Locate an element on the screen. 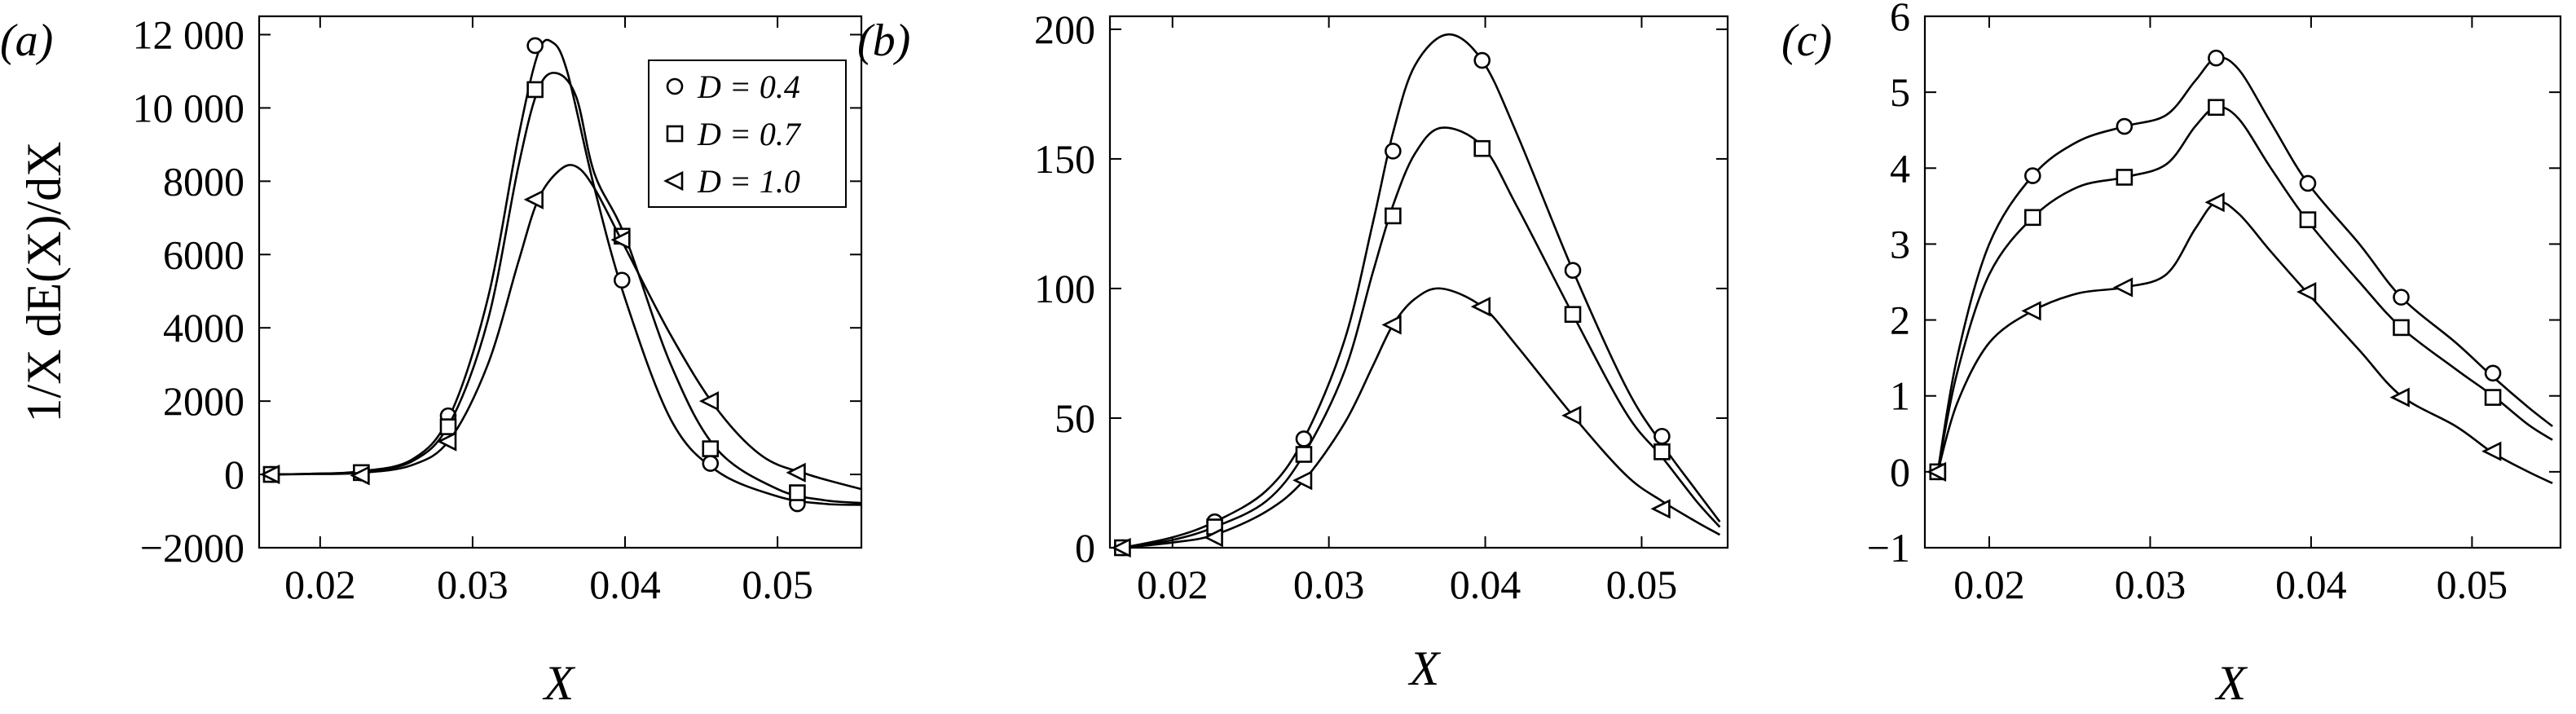 The image size is (2576, 714). y-tick-label: 4 is located at coordinates (1900, 168).